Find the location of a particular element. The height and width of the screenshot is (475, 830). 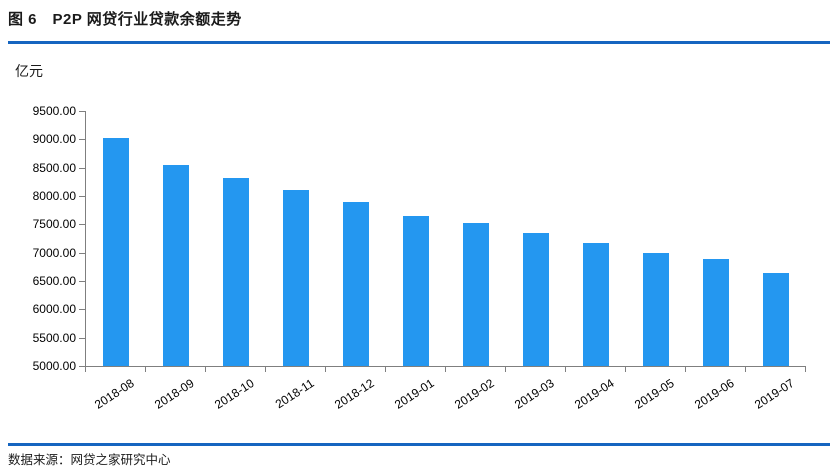

x-tick-label-2019-01: 2019-01 is located at coordinates (414, 394).